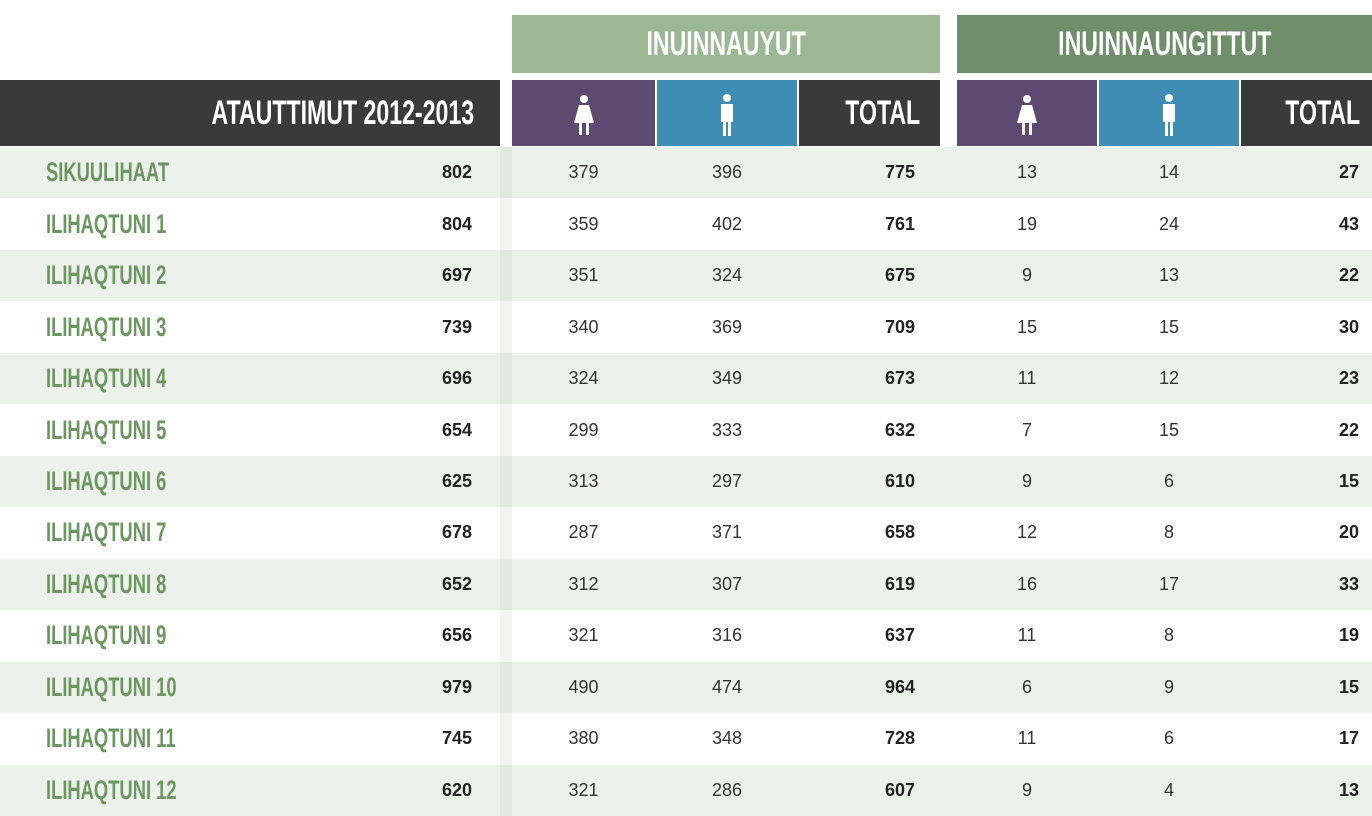 The image size is (1372, 816). Describe the element at coordinates (106, 532) in the screenshot. I see `row-label: ILIHAQTUNI 7` at that location.